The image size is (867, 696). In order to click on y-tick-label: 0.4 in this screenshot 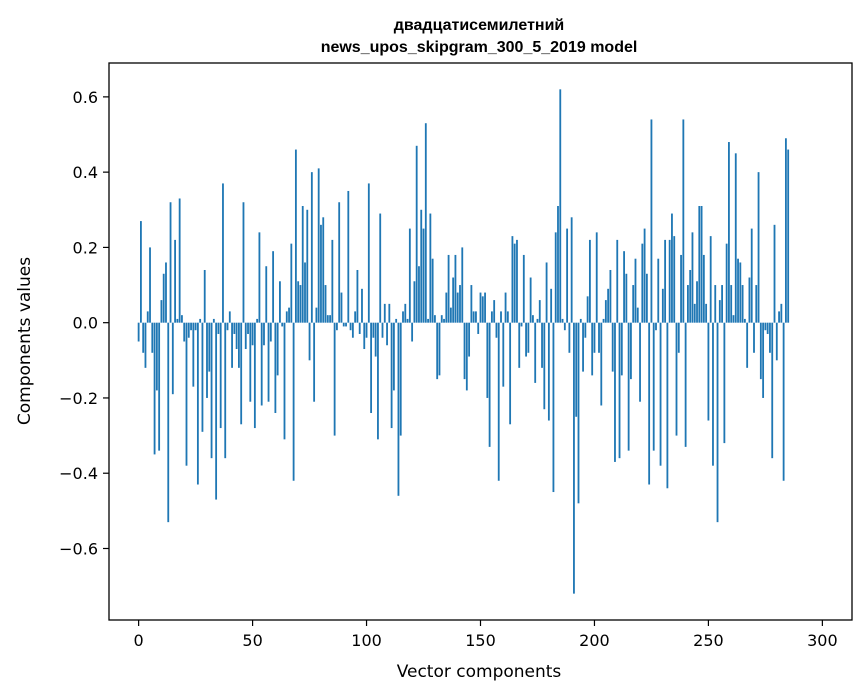, I will do `click(85, 172)`.